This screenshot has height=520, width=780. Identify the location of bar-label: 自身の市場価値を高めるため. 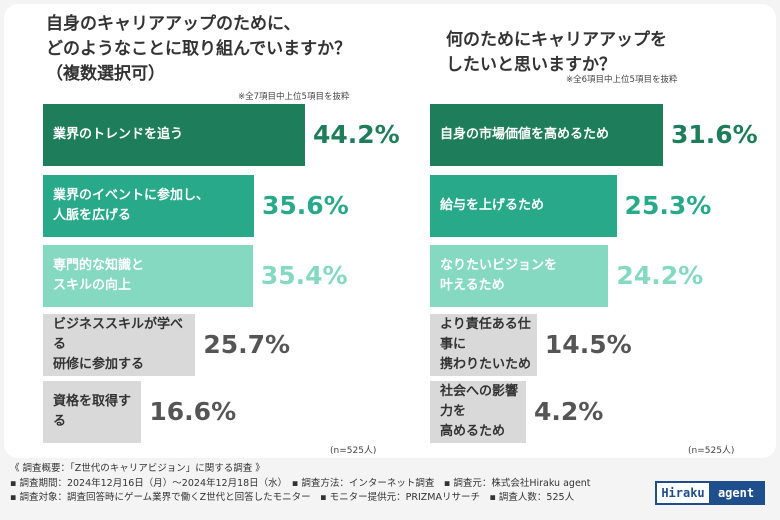
(525, 134).